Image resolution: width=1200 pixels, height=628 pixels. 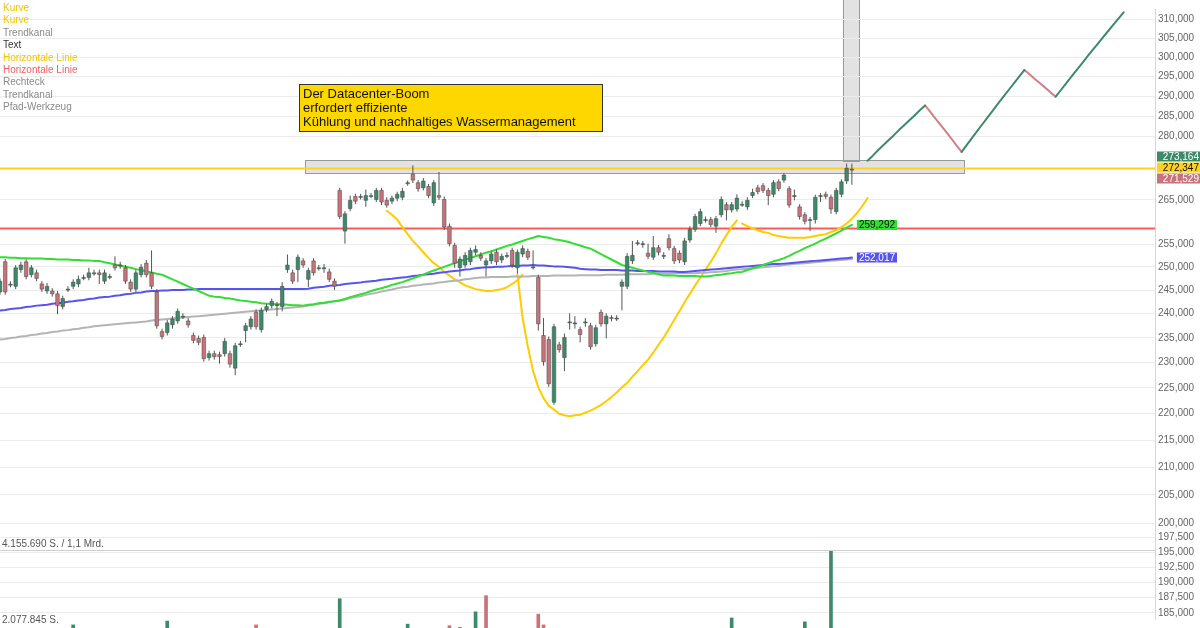 I want to click on data-label: 252,017, so click(x=877, y=257).